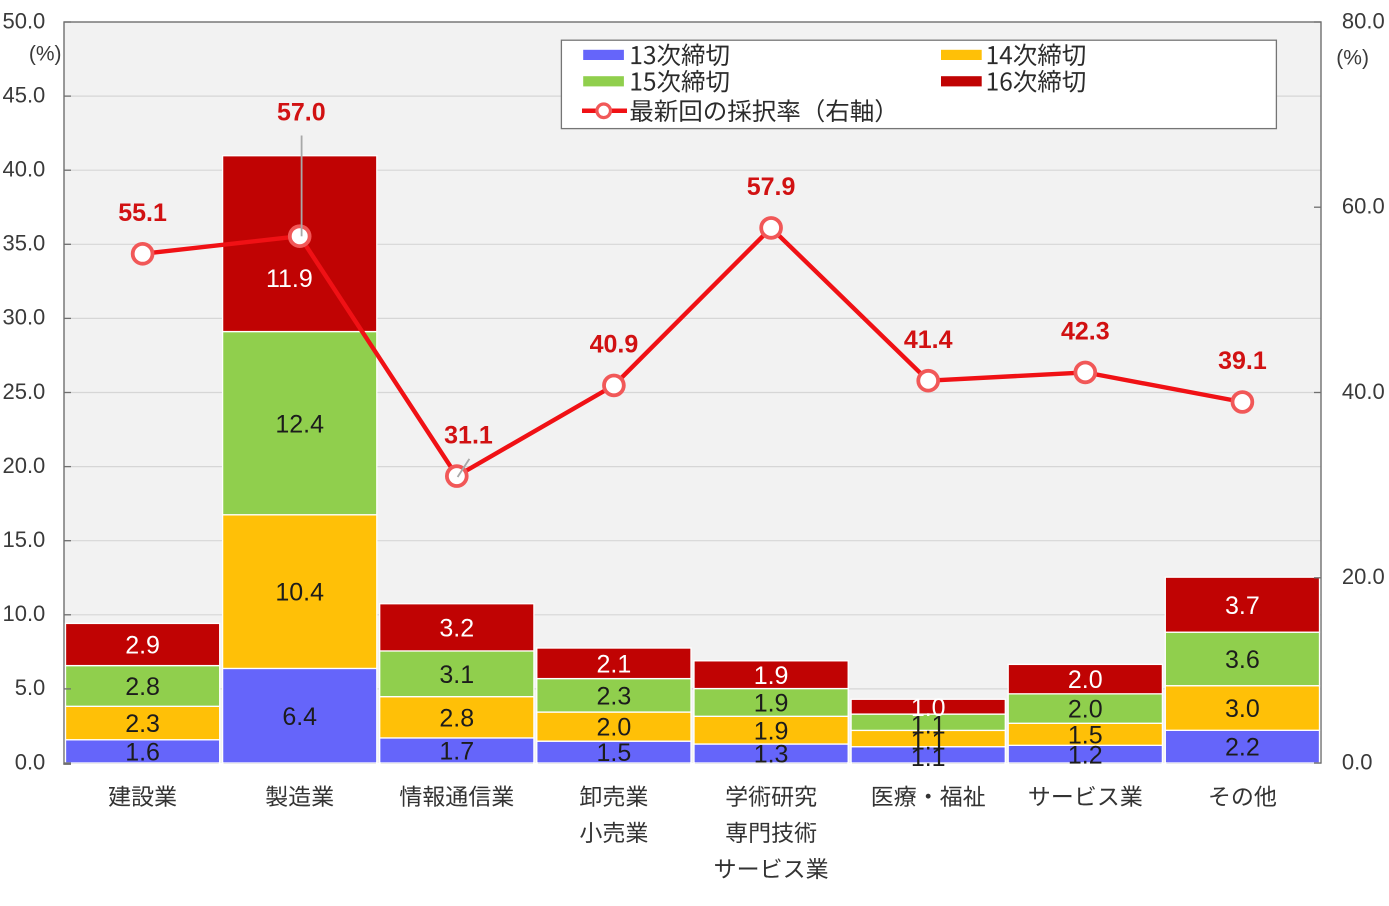 The height and width of the screenshot is (906, 1389). What do you see at coordinates (1242, 361) in the screenshot?
I see `svg-text: 39.1` at bounding box center [1242, 361].